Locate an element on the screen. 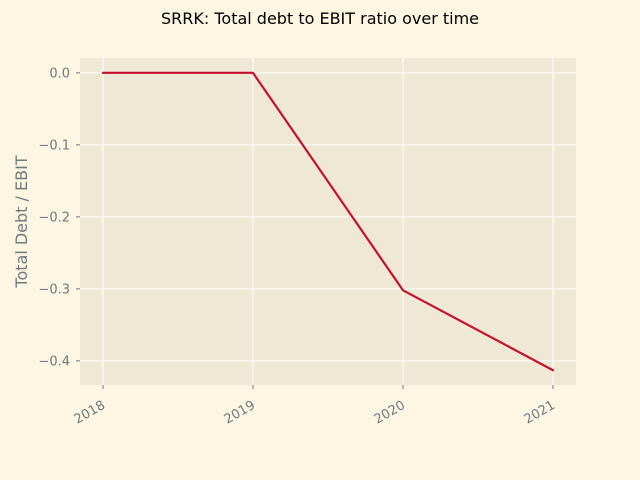  y-tick-label: 0.0 is located at coordinates (59, 73).